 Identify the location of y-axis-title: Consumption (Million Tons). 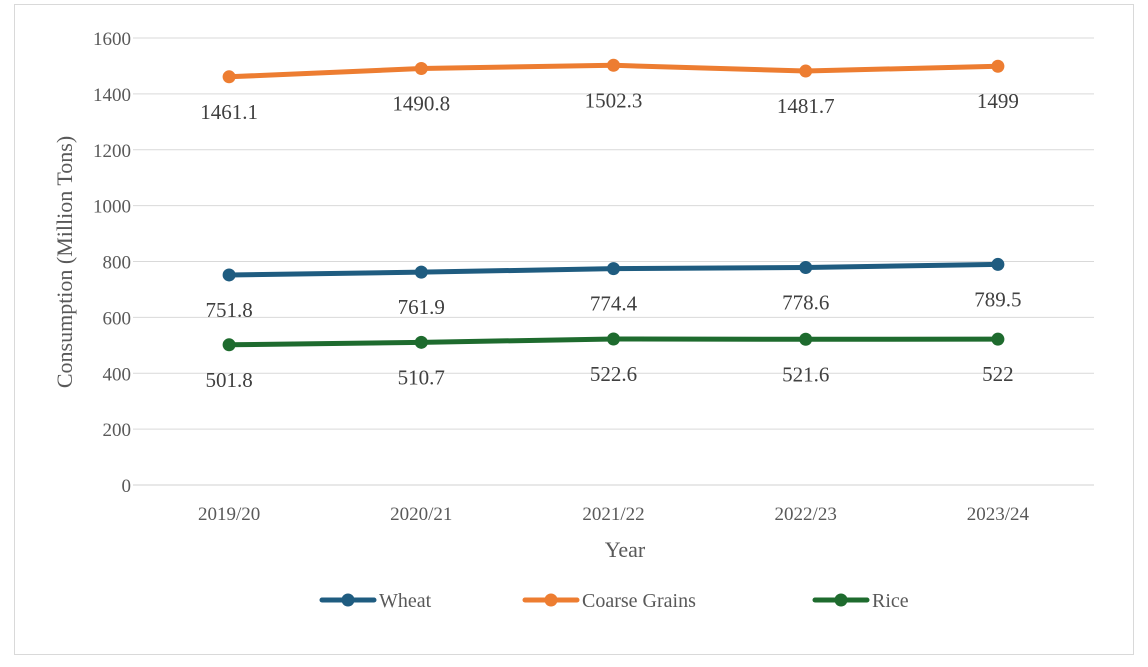
(64, 262).